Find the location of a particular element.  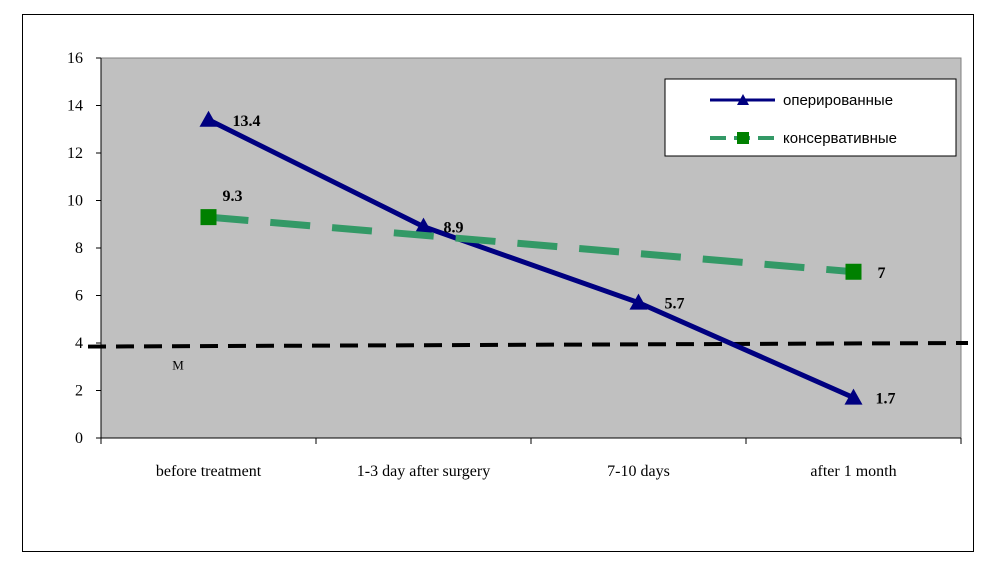

y-tick-label: 14 is located at coordinates (75, 106).